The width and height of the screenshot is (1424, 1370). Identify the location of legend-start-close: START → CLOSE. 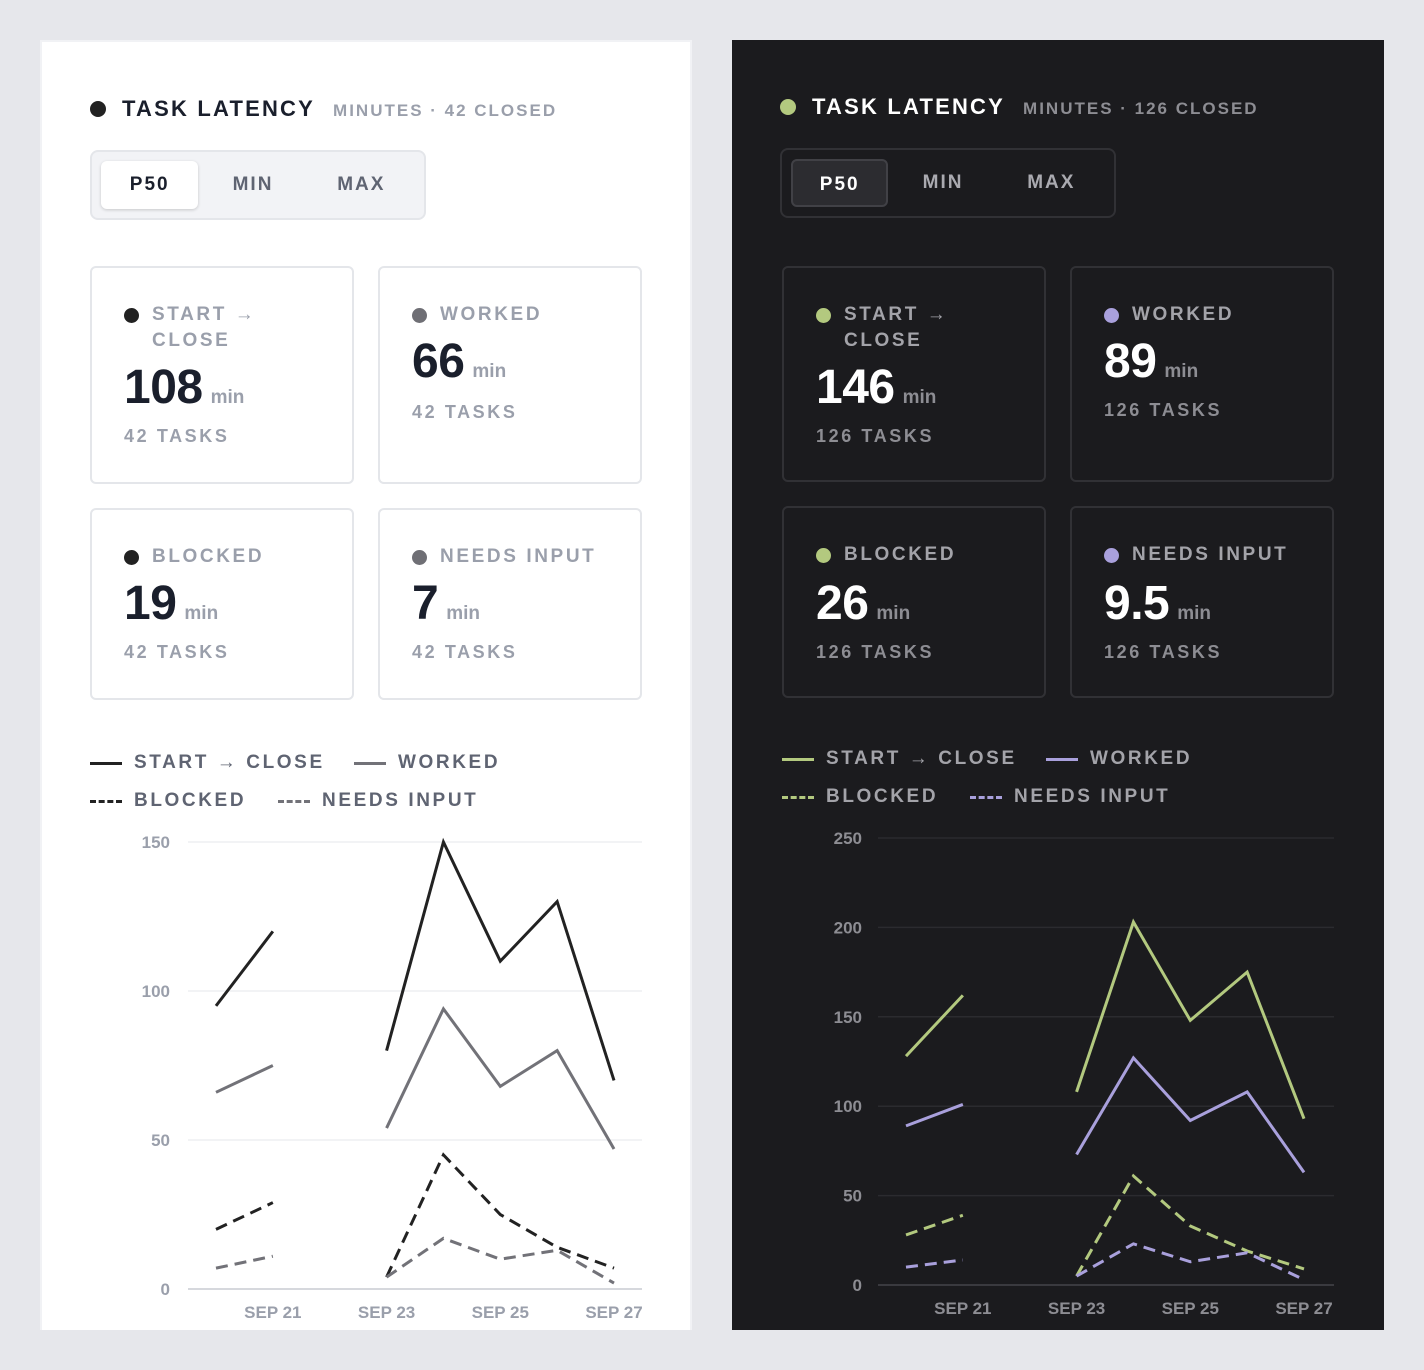
(207, 763).